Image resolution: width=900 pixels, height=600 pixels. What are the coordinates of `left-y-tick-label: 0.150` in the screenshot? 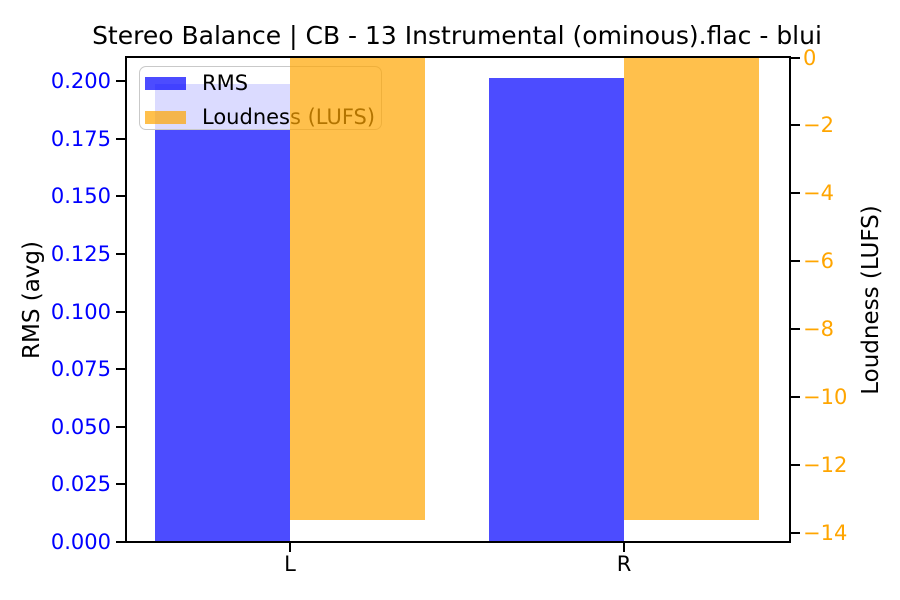 It's located at (80, 196).